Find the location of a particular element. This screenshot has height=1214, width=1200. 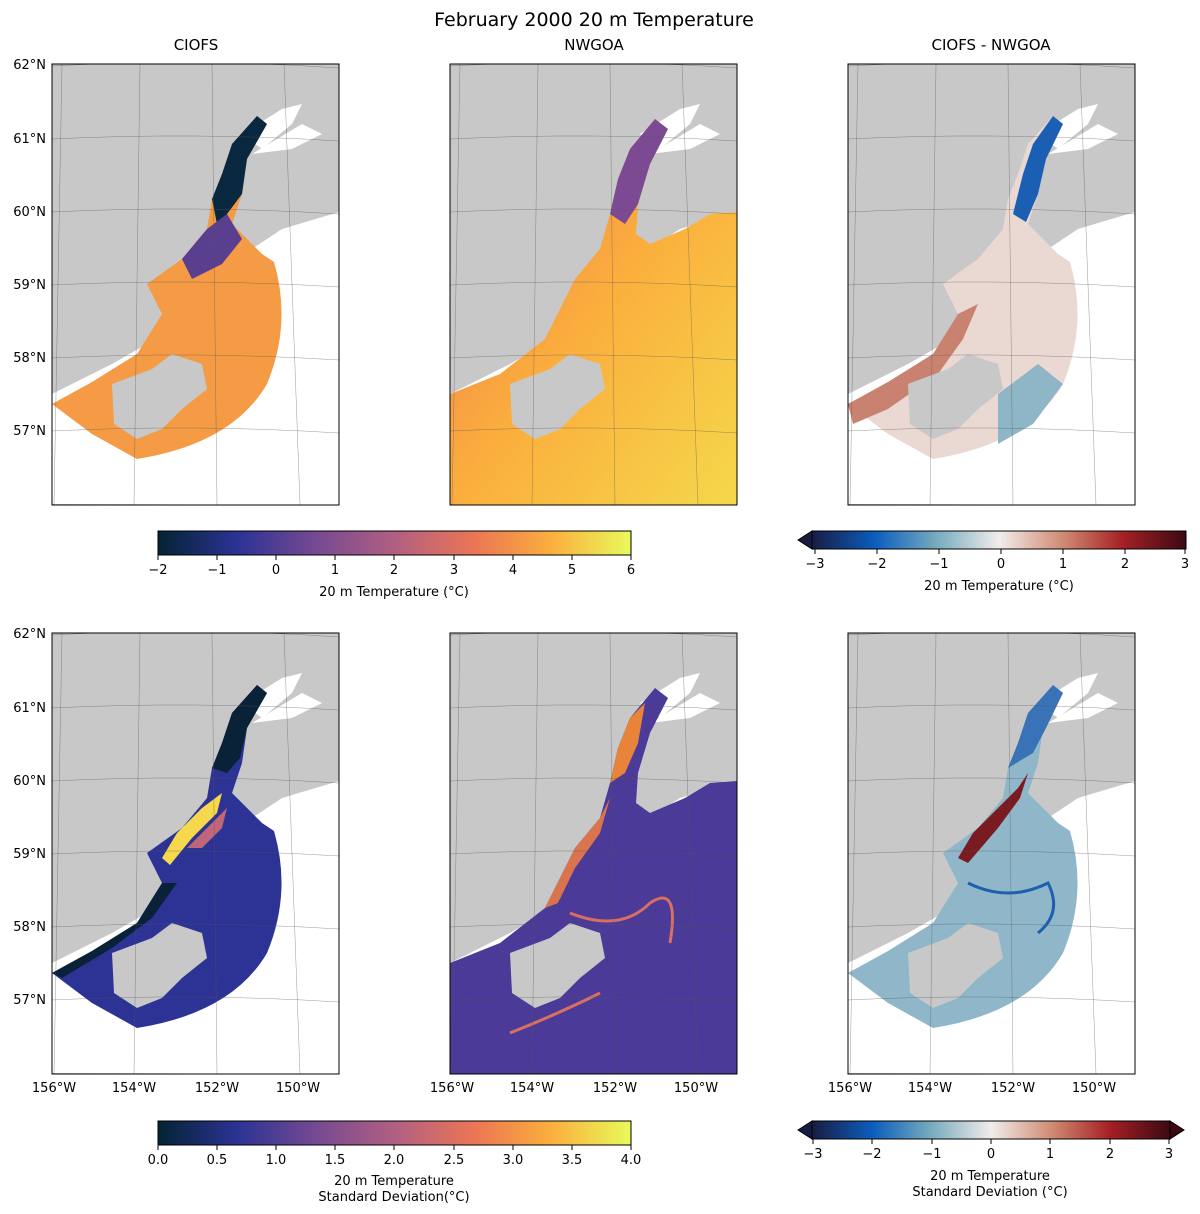

colorbar-label-line2: Standard Deviation(°C) is located at coordinates (393, 1197).